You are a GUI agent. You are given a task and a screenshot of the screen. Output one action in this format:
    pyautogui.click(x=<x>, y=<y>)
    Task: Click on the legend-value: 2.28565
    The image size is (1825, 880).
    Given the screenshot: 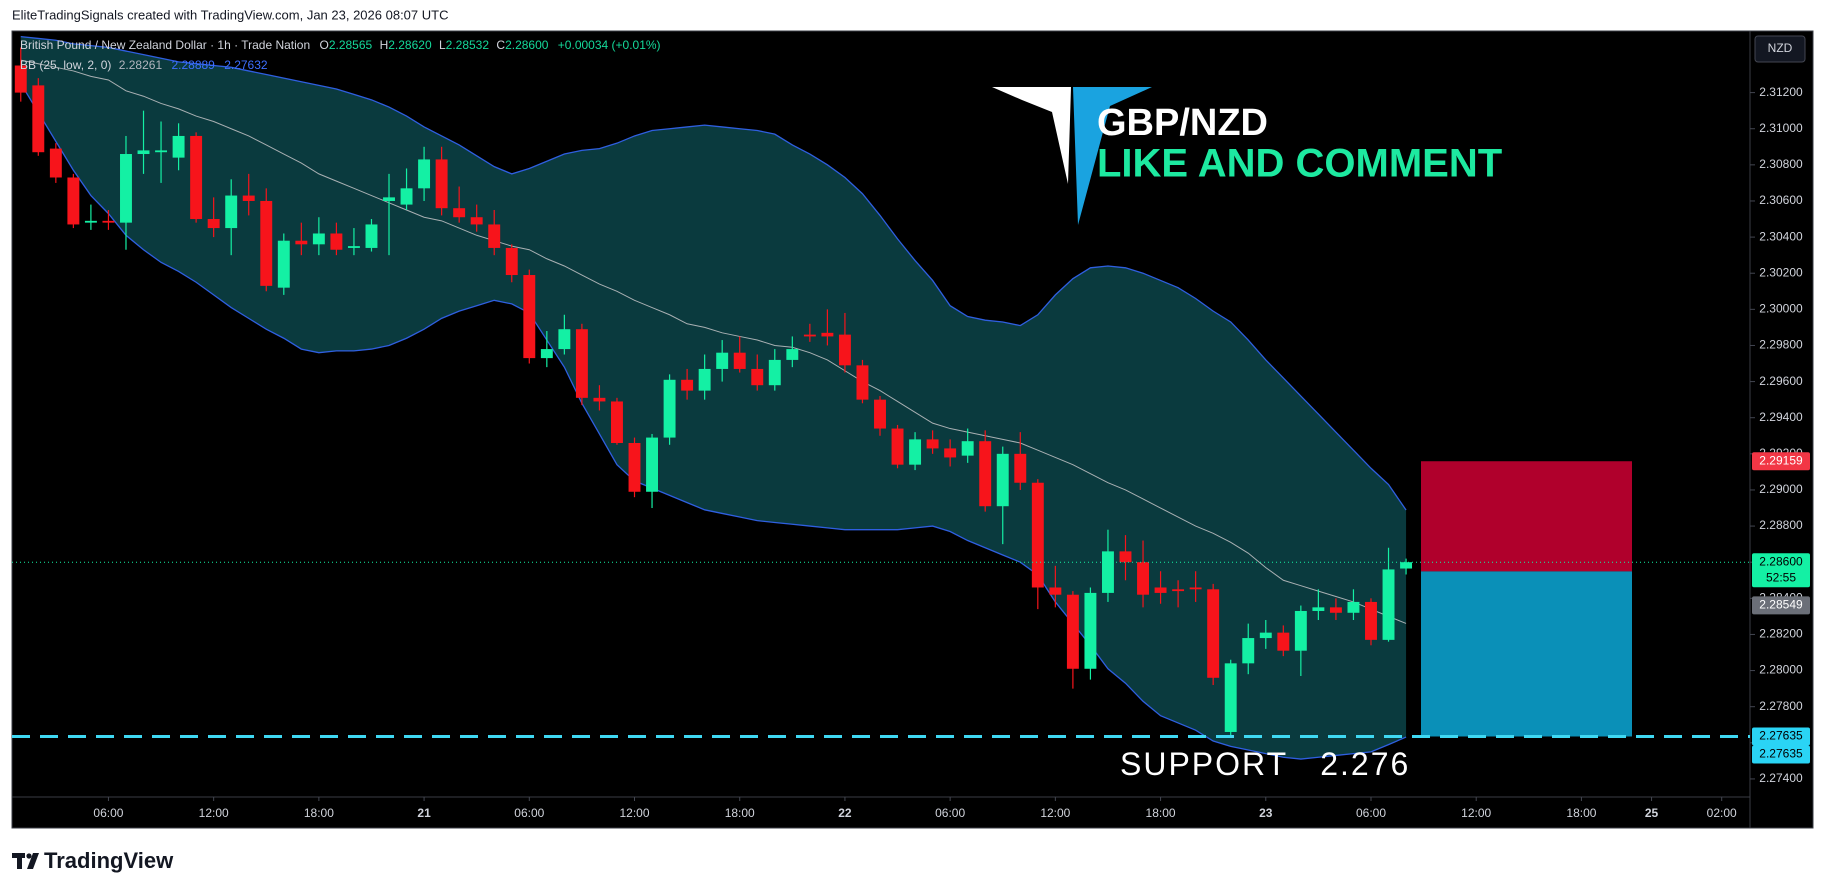 What is the action you would take?
    pyautogui.click(x=351, y=45)
    